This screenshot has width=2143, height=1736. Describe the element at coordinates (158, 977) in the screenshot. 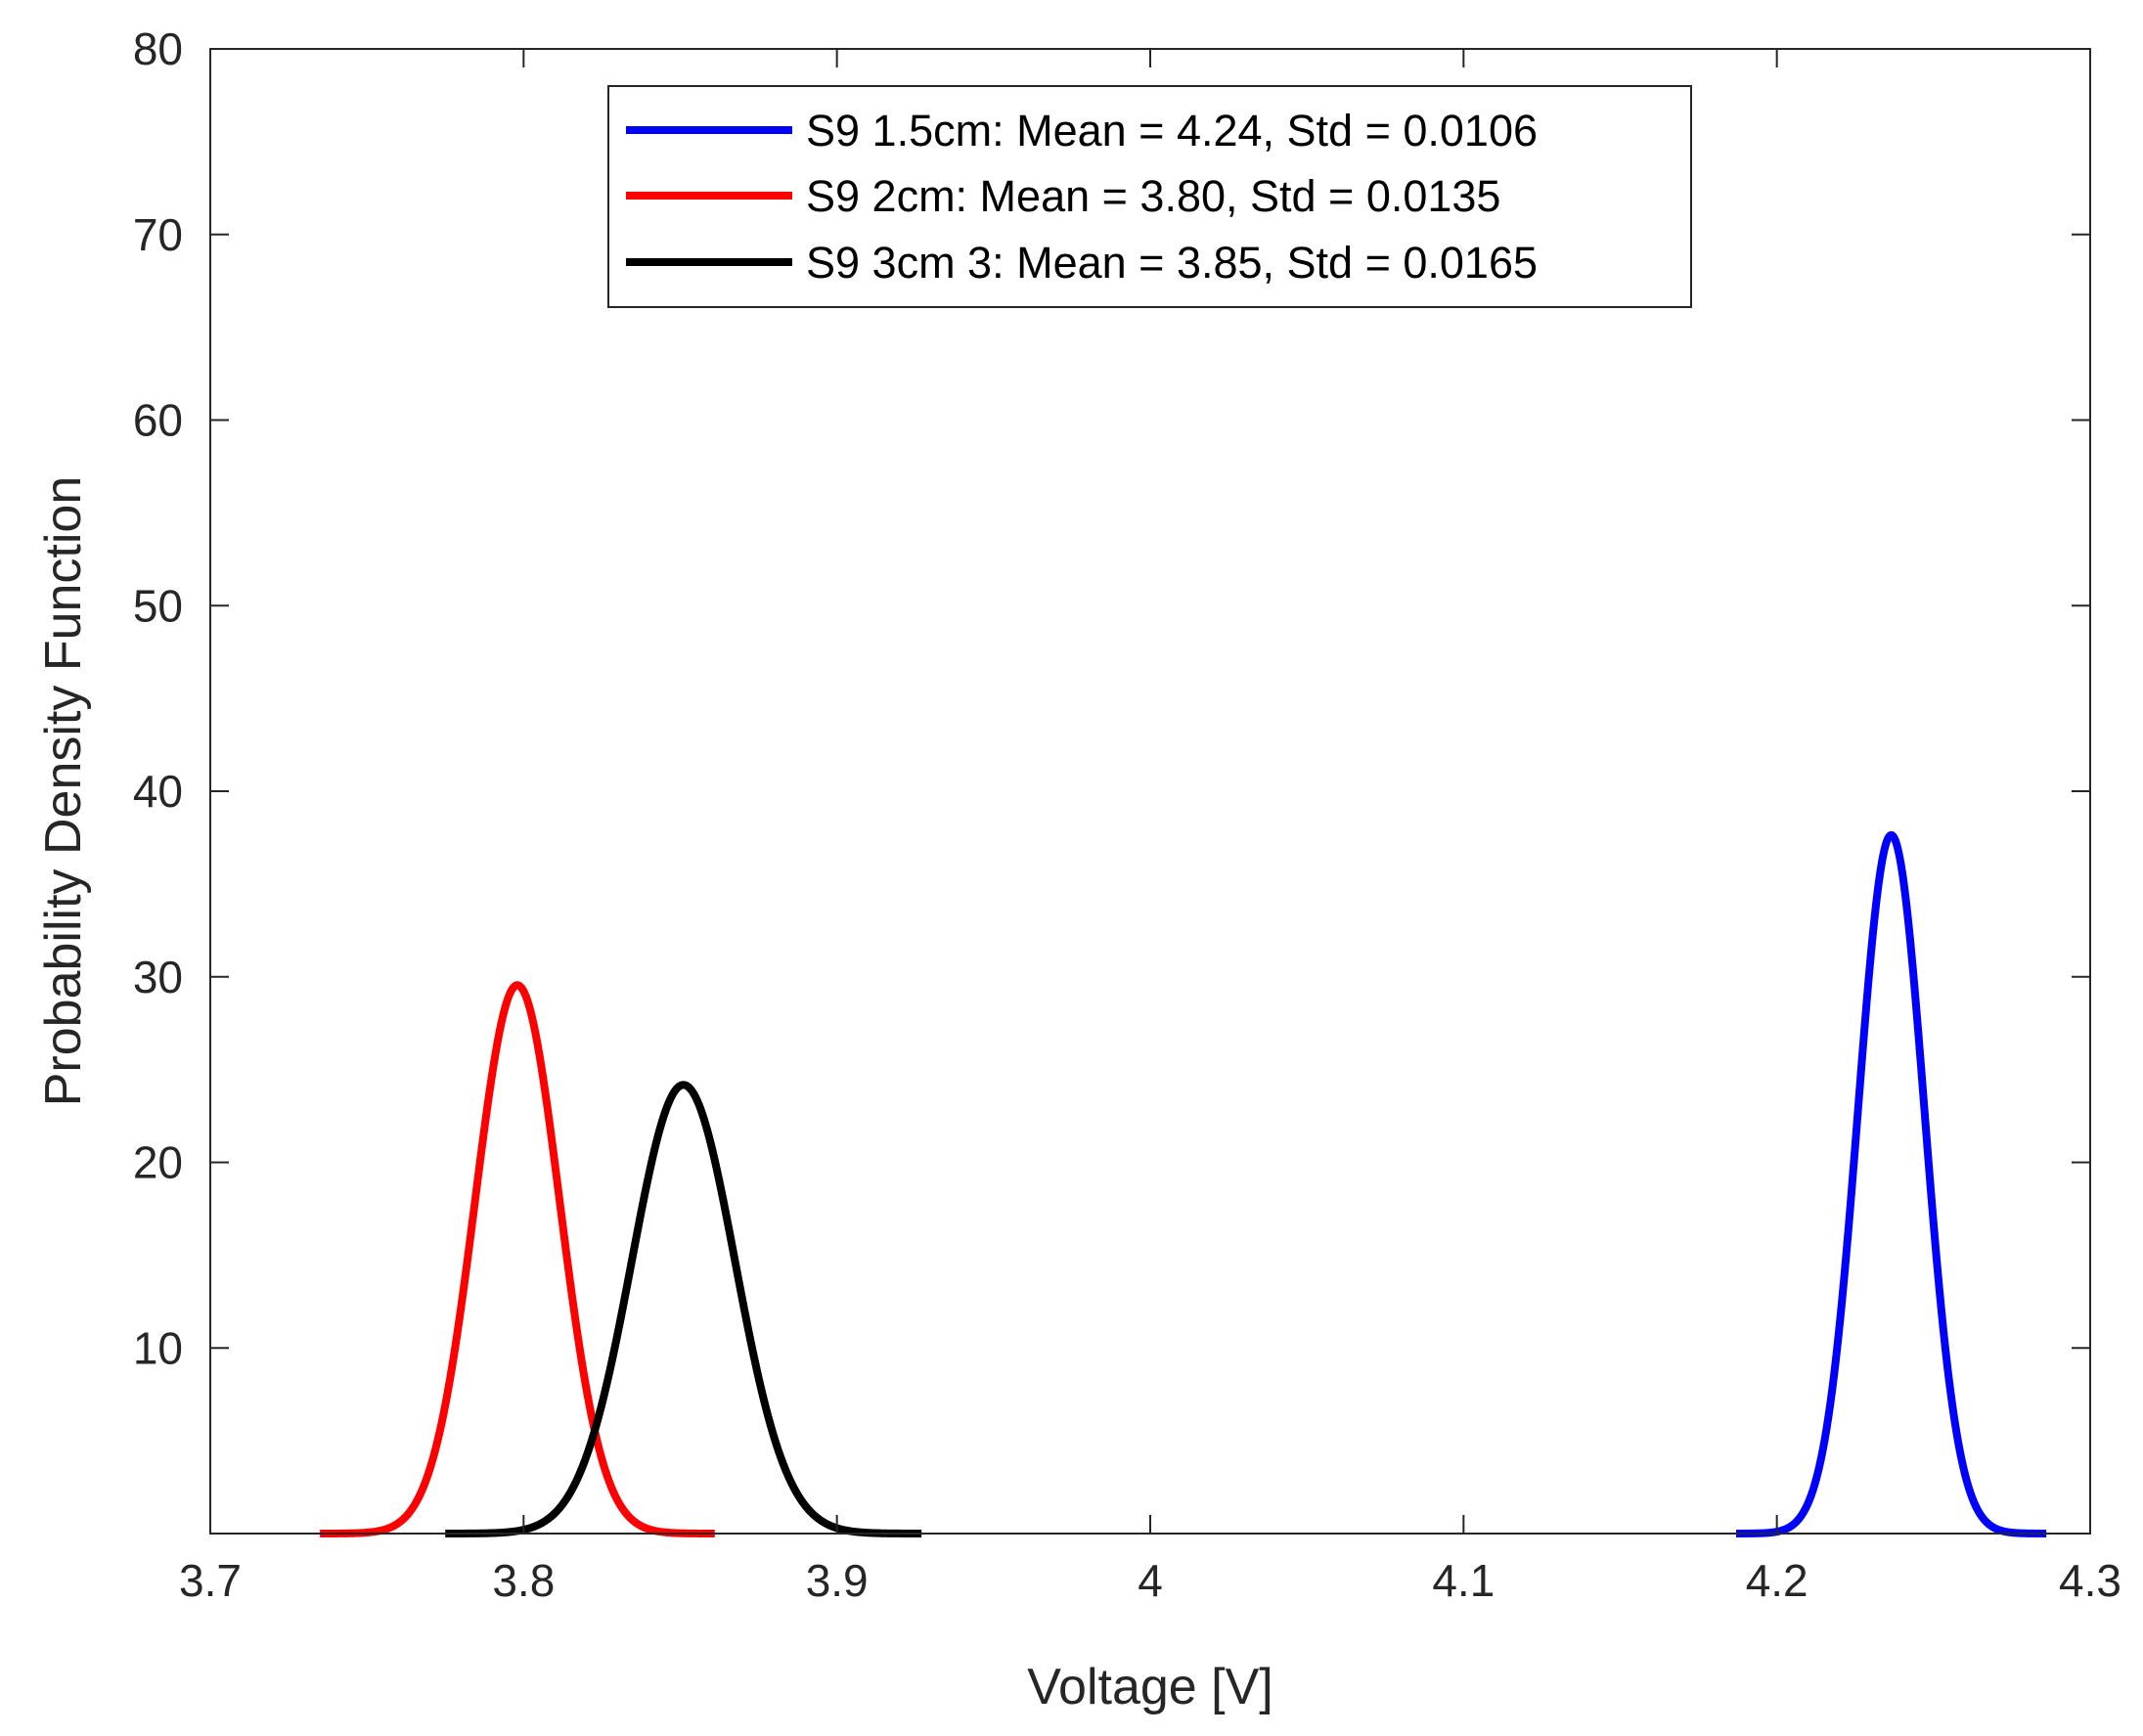

I see `y-tick-label: 30` at that location.